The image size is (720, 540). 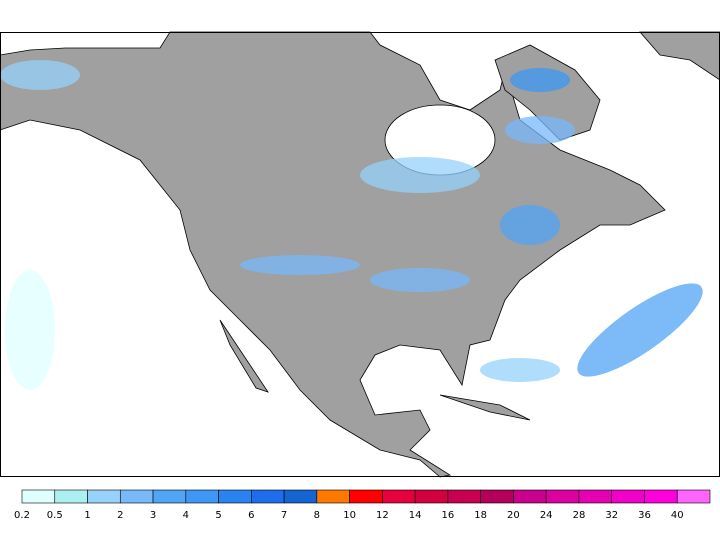 What do you see at coordinates (87, 515) in the screenshot?
I see `legend-label: 1` at bounding box center [87, 515].